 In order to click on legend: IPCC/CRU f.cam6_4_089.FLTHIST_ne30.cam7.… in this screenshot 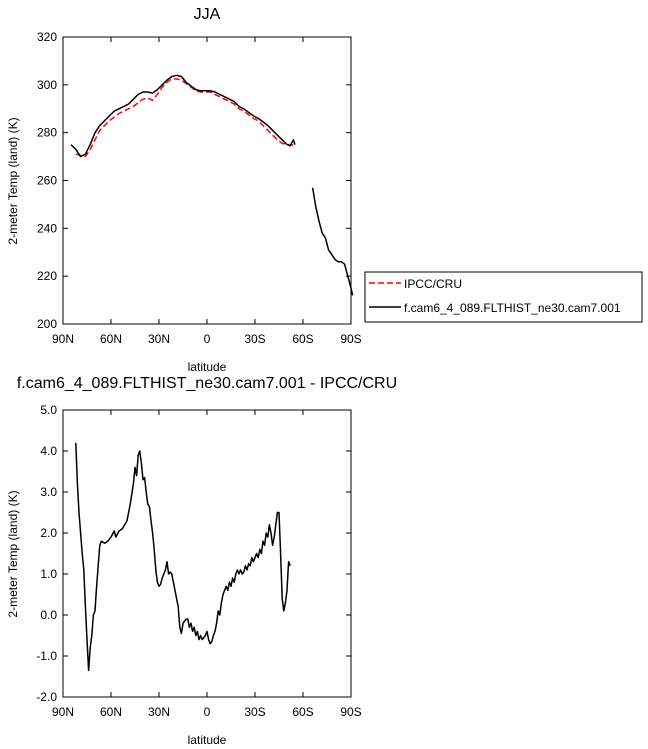, I will do `click(503, 297)`.